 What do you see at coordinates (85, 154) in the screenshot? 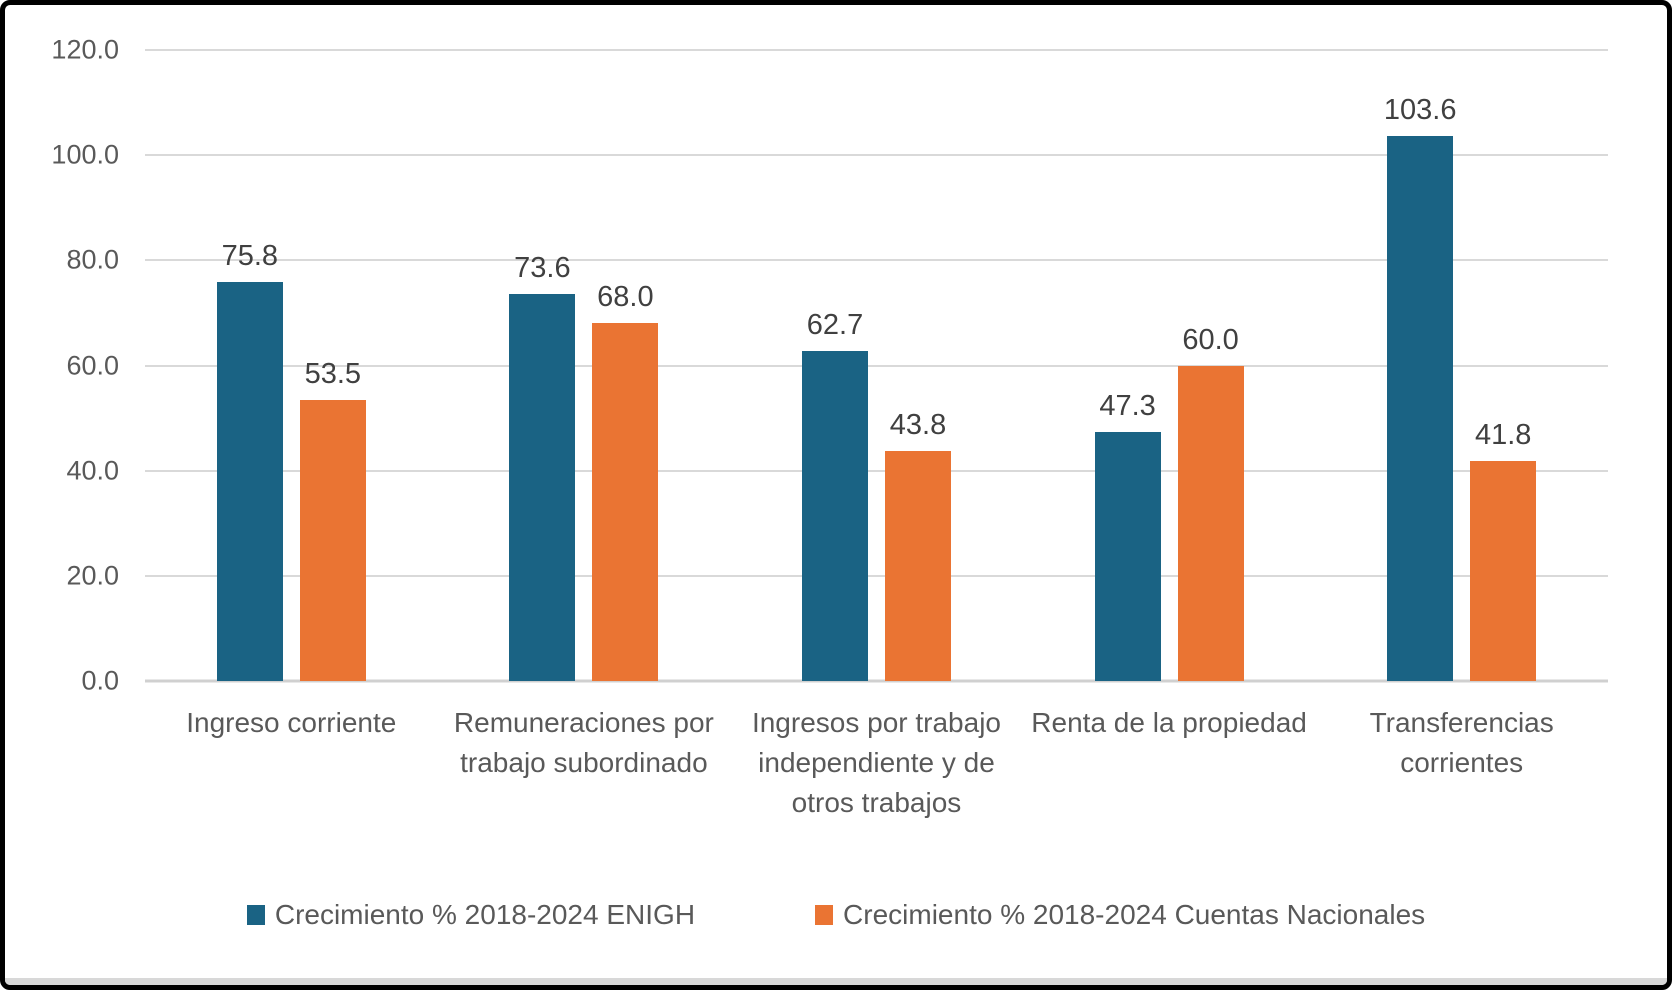
I see `y-axis-tick-label: 100.0` at bounding box center [85, 154].